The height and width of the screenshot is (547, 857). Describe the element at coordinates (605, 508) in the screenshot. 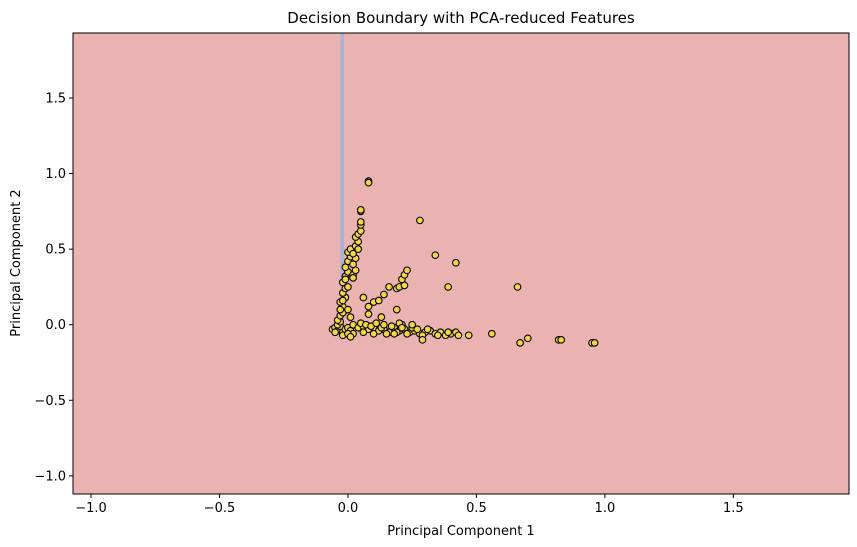

I see `x-tick-label: 1.0` at that location.